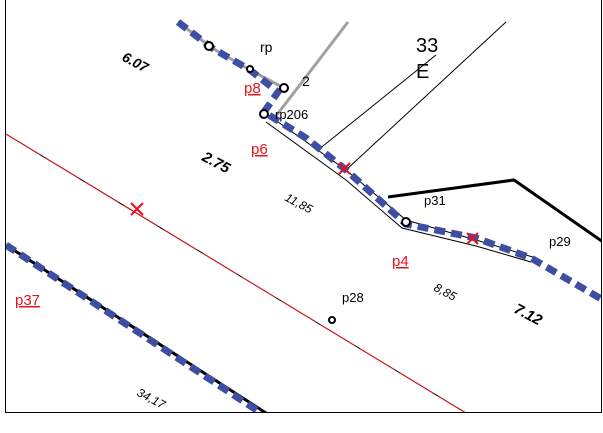  I want to click on red-point-label: p8, so click(252, 88).